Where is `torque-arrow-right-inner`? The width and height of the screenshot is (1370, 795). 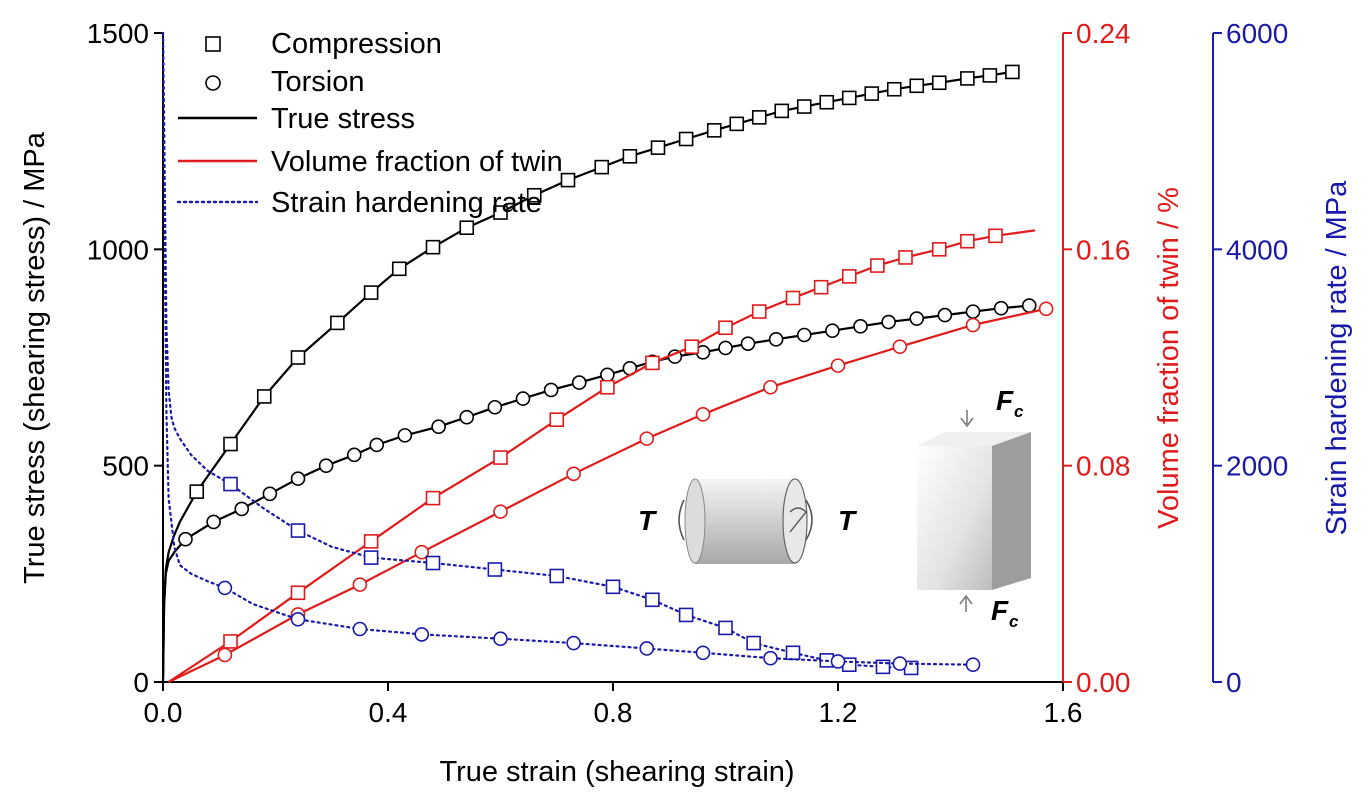
torque-arrow-right-inner is located at coordinates (798, 520).